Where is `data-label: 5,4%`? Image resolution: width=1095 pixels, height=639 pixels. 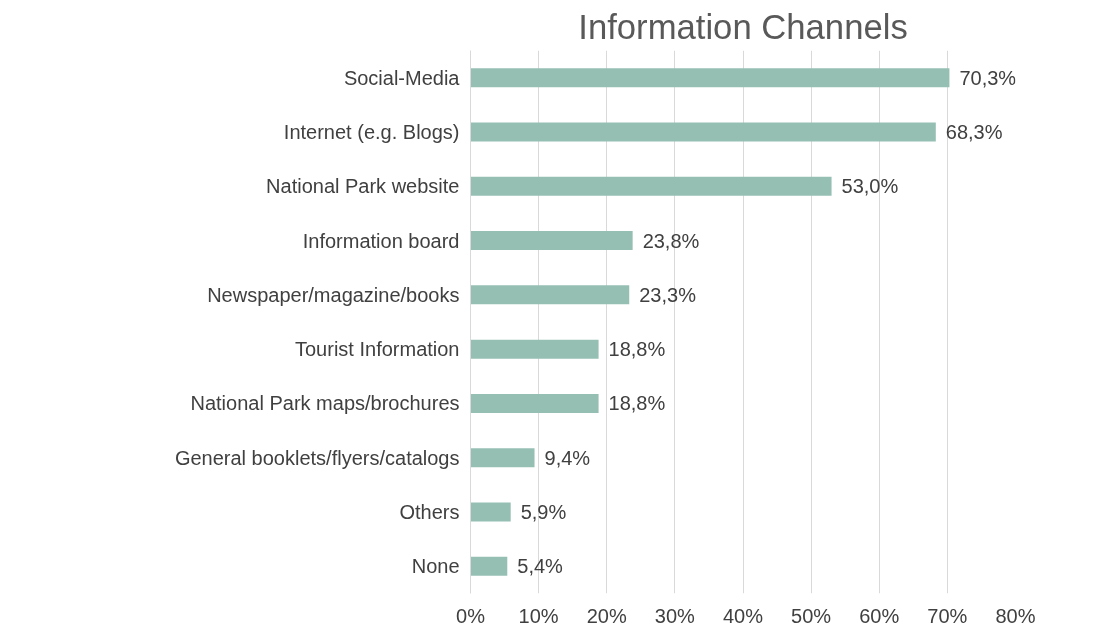
data-label: 5,4% is located at coordinates (540, 566).